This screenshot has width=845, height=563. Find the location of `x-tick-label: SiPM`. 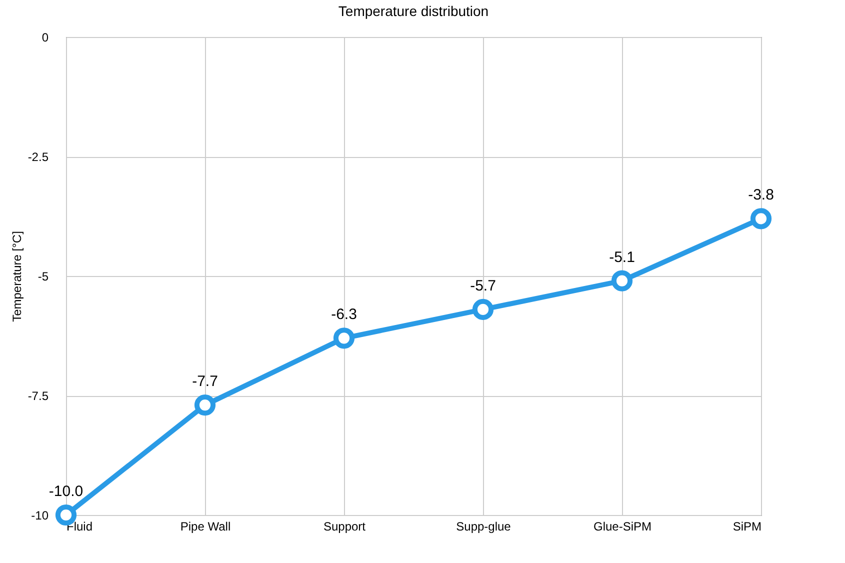

x-tick-label: SiPM is located at coordinates (747, 527).